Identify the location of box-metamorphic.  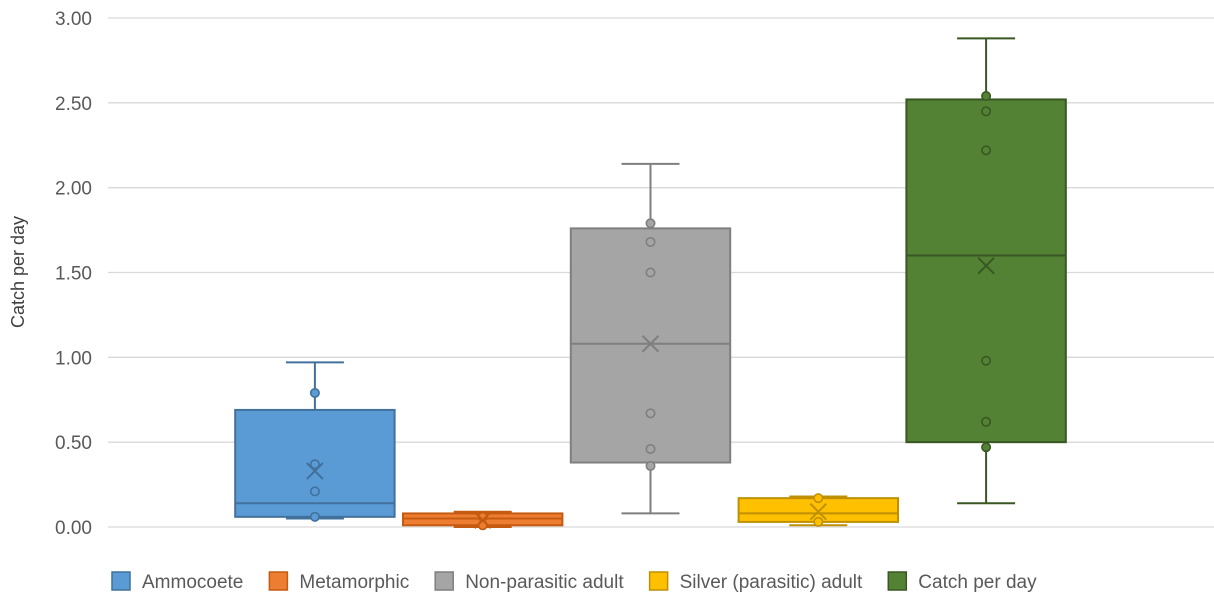
(482, 520).